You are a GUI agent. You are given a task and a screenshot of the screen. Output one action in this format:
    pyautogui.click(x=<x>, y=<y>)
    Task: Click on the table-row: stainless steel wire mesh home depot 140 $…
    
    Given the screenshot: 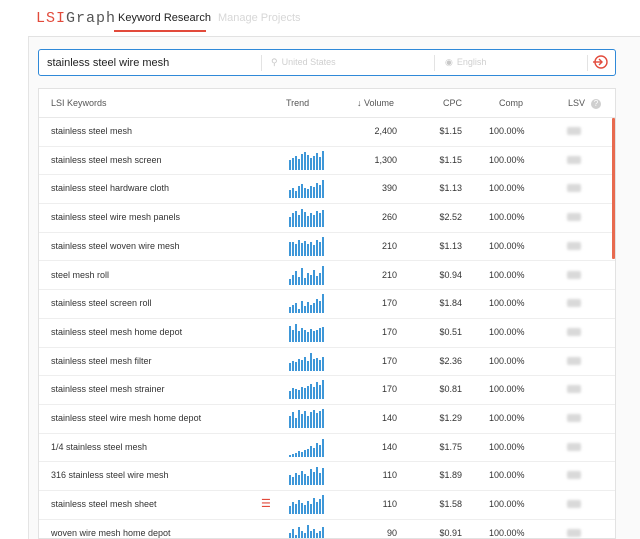 What is the action you would take?
    pyautogui.click(x=327, y=419)
    